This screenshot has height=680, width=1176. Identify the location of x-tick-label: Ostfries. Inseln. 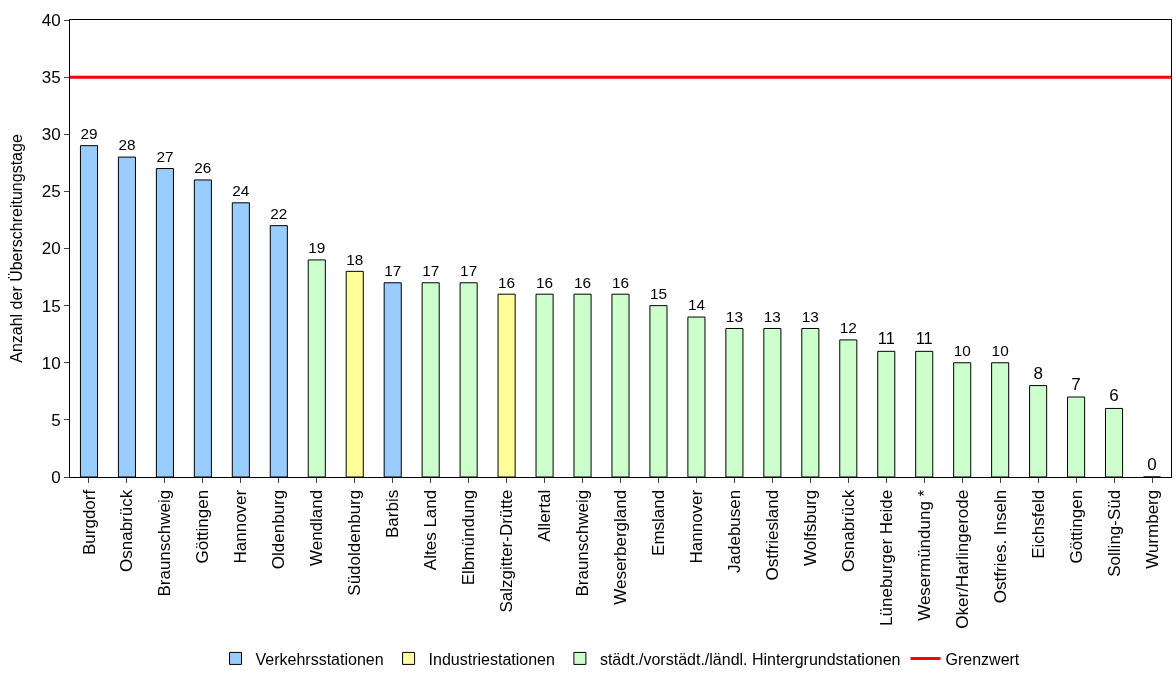
(1000, 546).